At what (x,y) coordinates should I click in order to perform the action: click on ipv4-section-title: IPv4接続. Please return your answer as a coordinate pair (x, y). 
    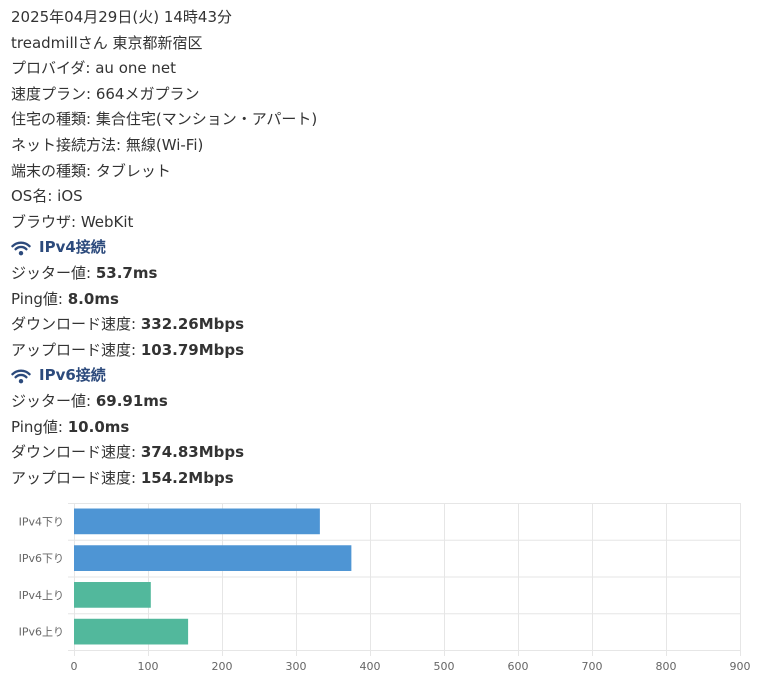
    Looking at the image, I should click on (72, 247).